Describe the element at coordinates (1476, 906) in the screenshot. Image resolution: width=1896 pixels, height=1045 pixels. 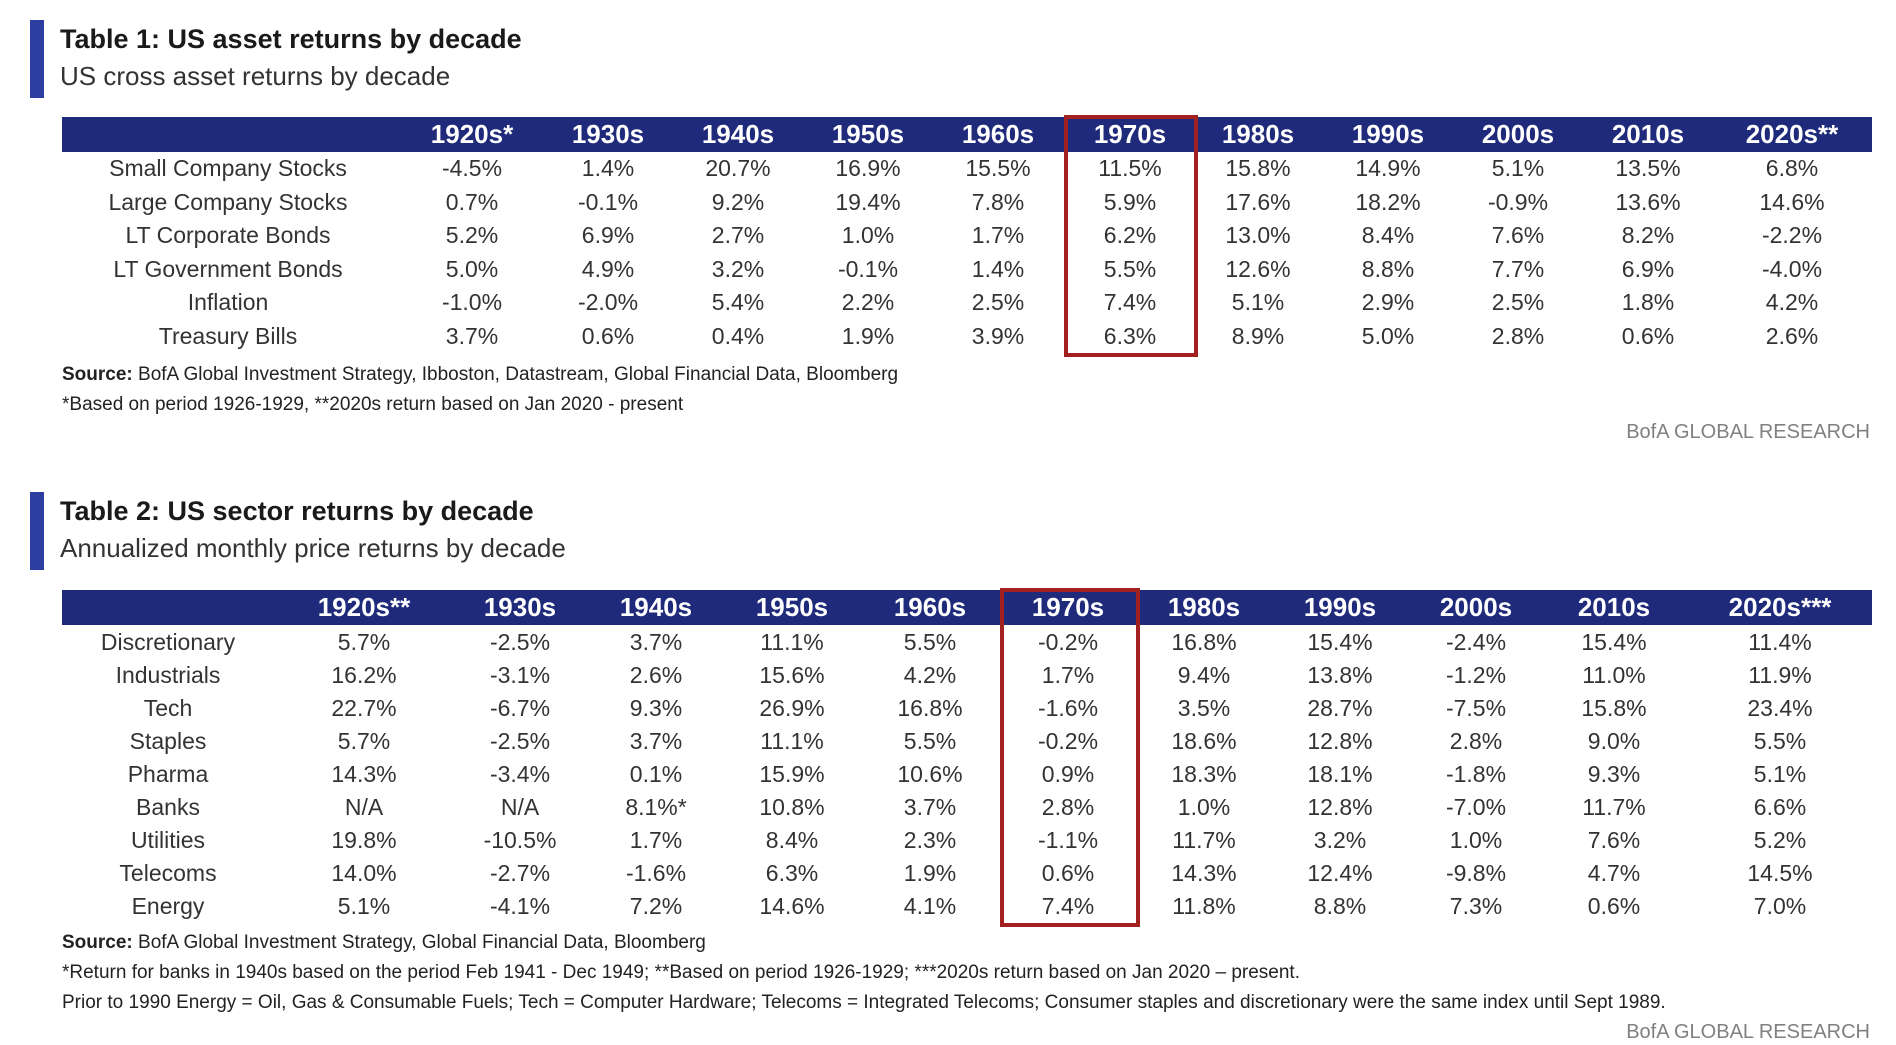
I see `table2-cell: 7.3%` at that location.